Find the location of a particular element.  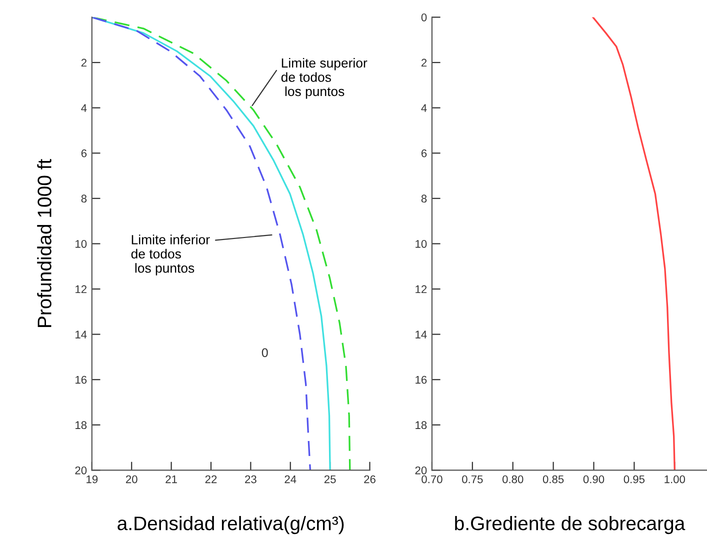

x-tick-label: 20 is located at coordinates (132, 479).